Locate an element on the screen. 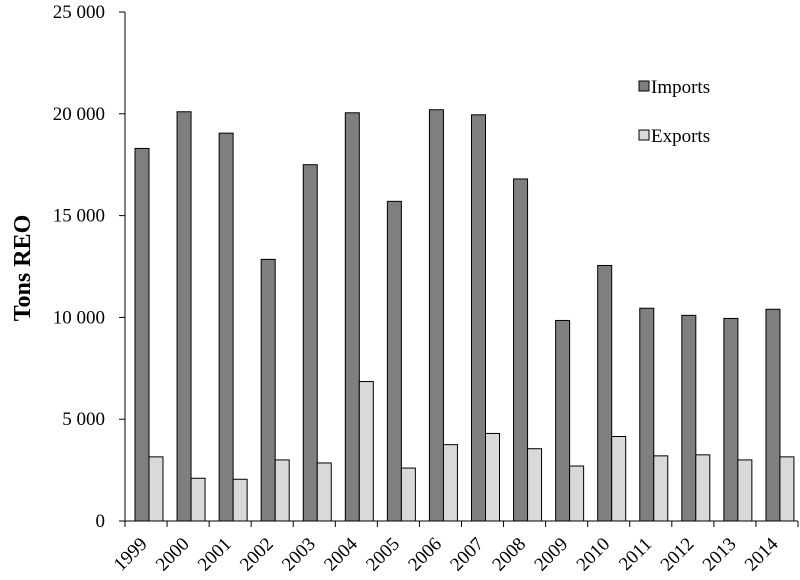 The height and width of the screenshot is (580, 800). bar-exports-2005 is located at coordinates (408, 494).